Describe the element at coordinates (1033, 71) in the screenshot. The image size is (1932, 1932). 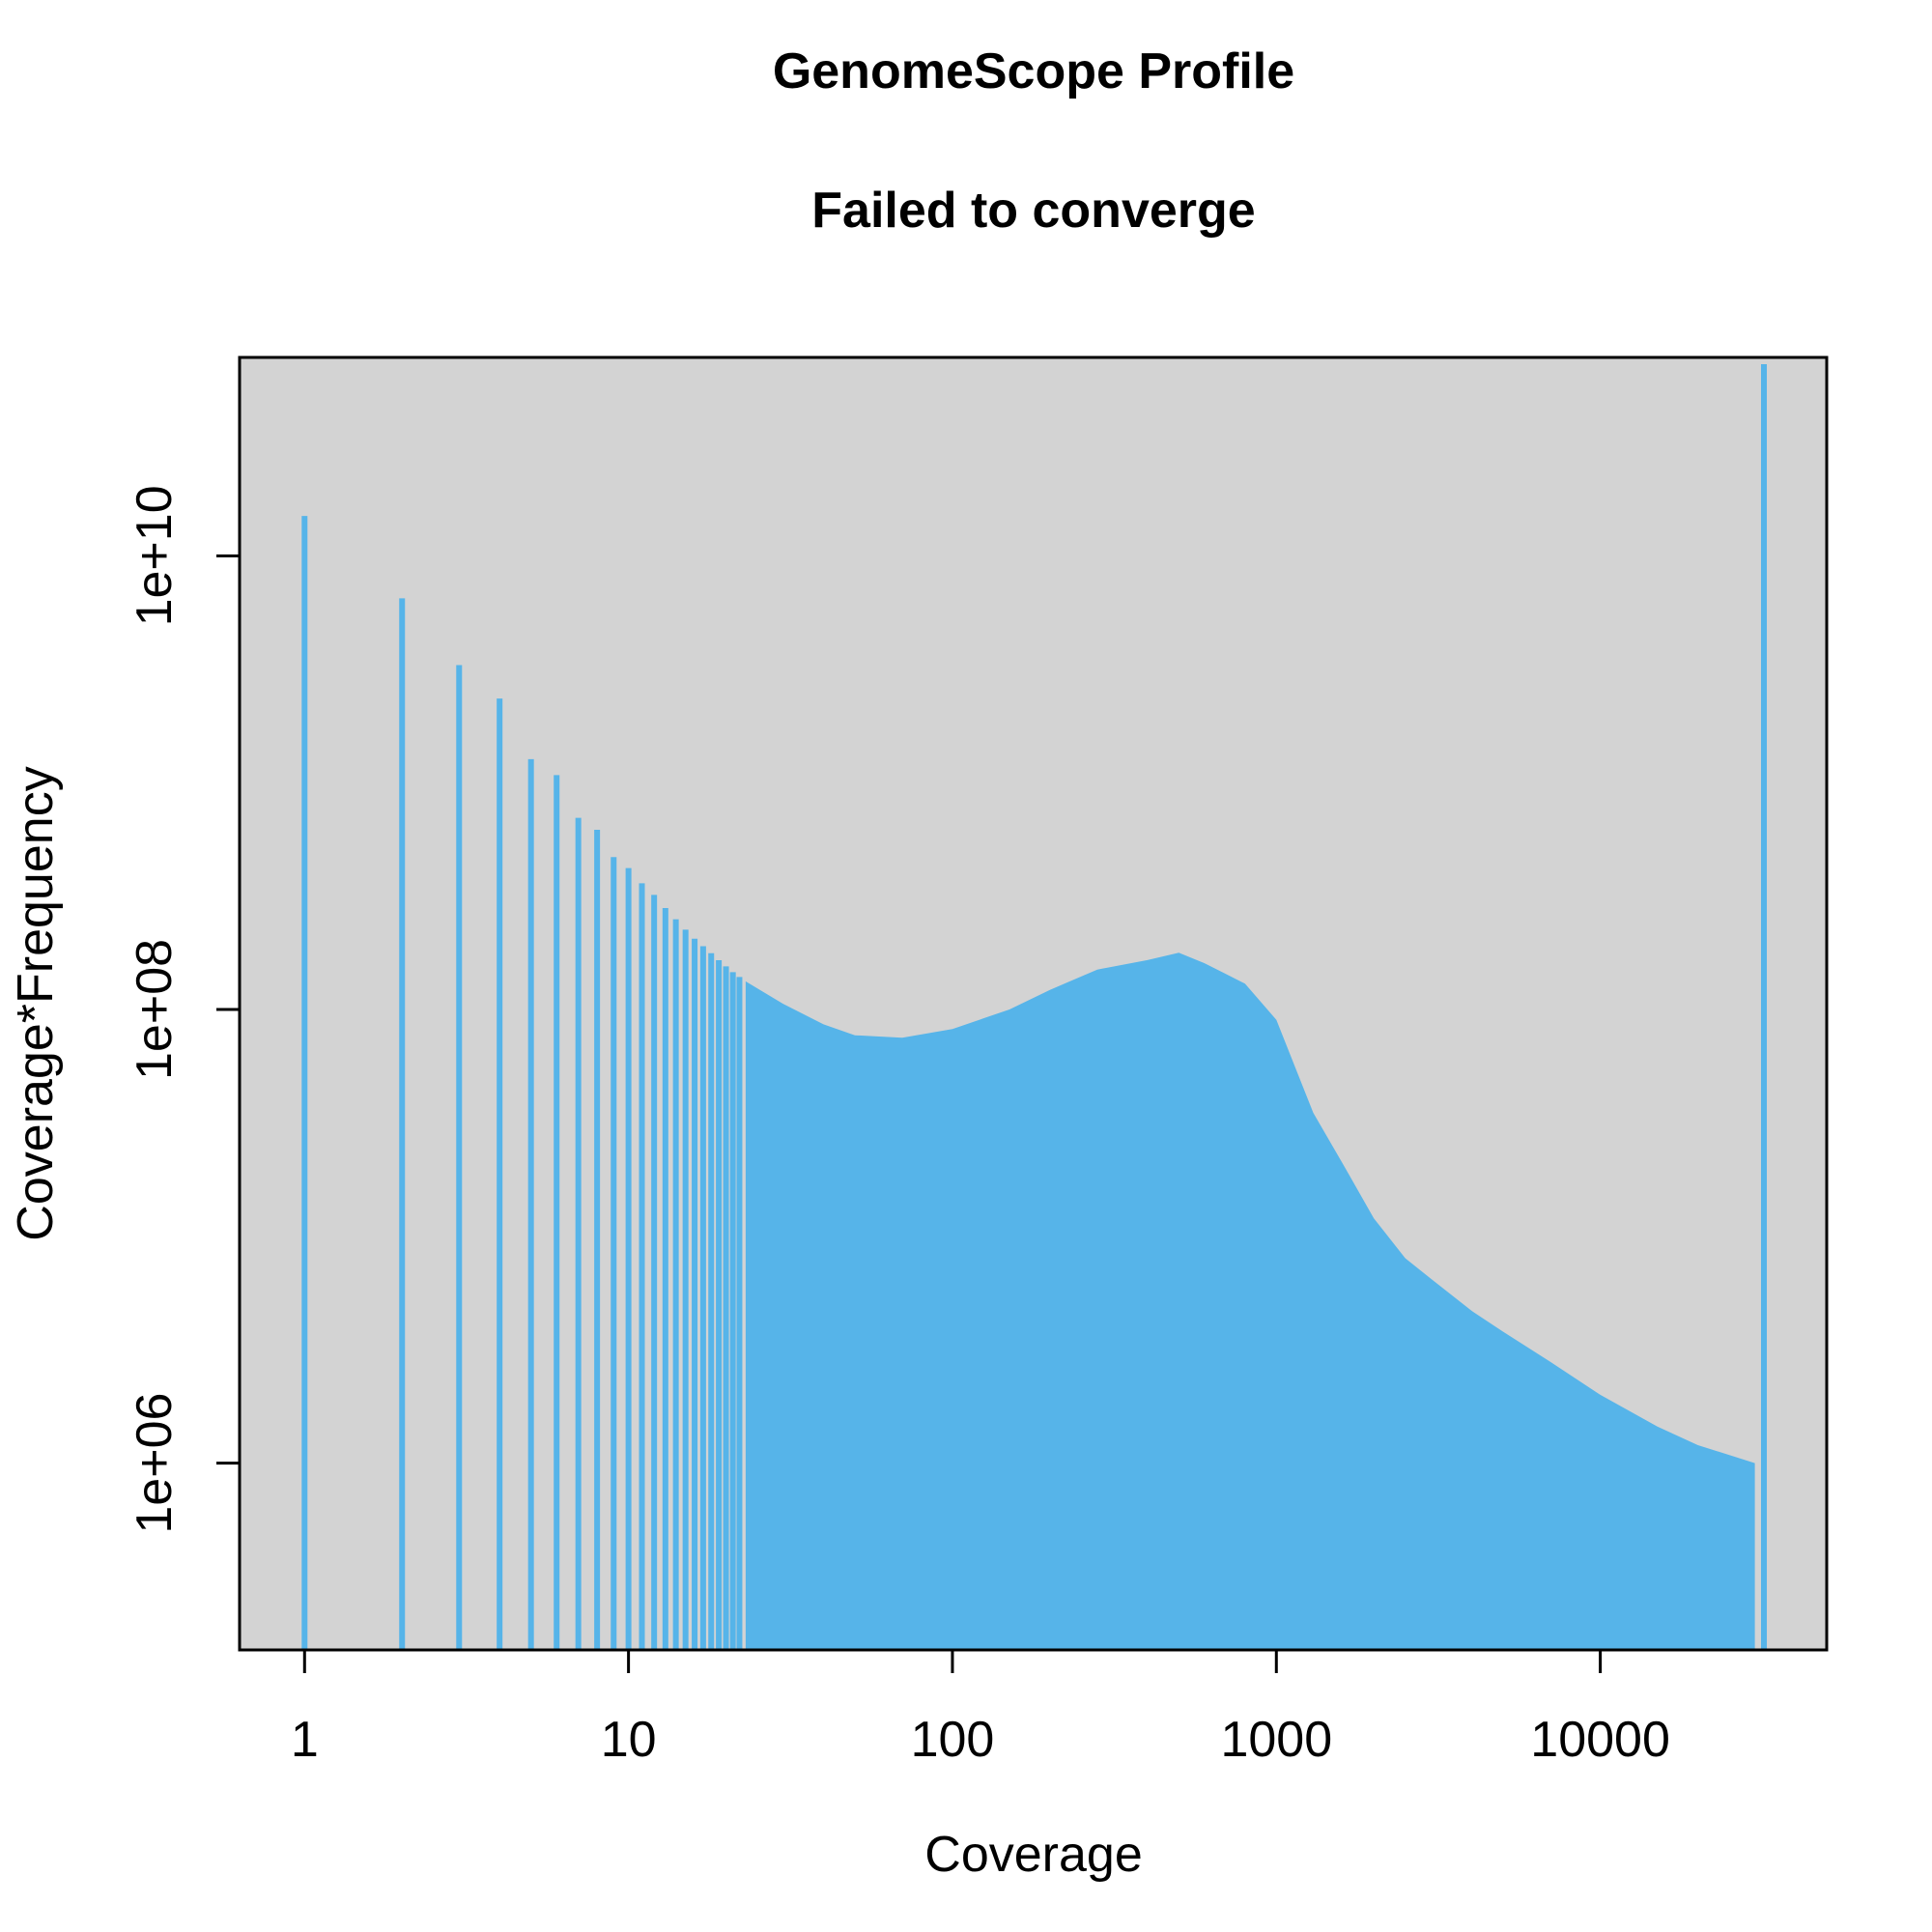
I see `chart-title: GenomeScope Profile` at that location.